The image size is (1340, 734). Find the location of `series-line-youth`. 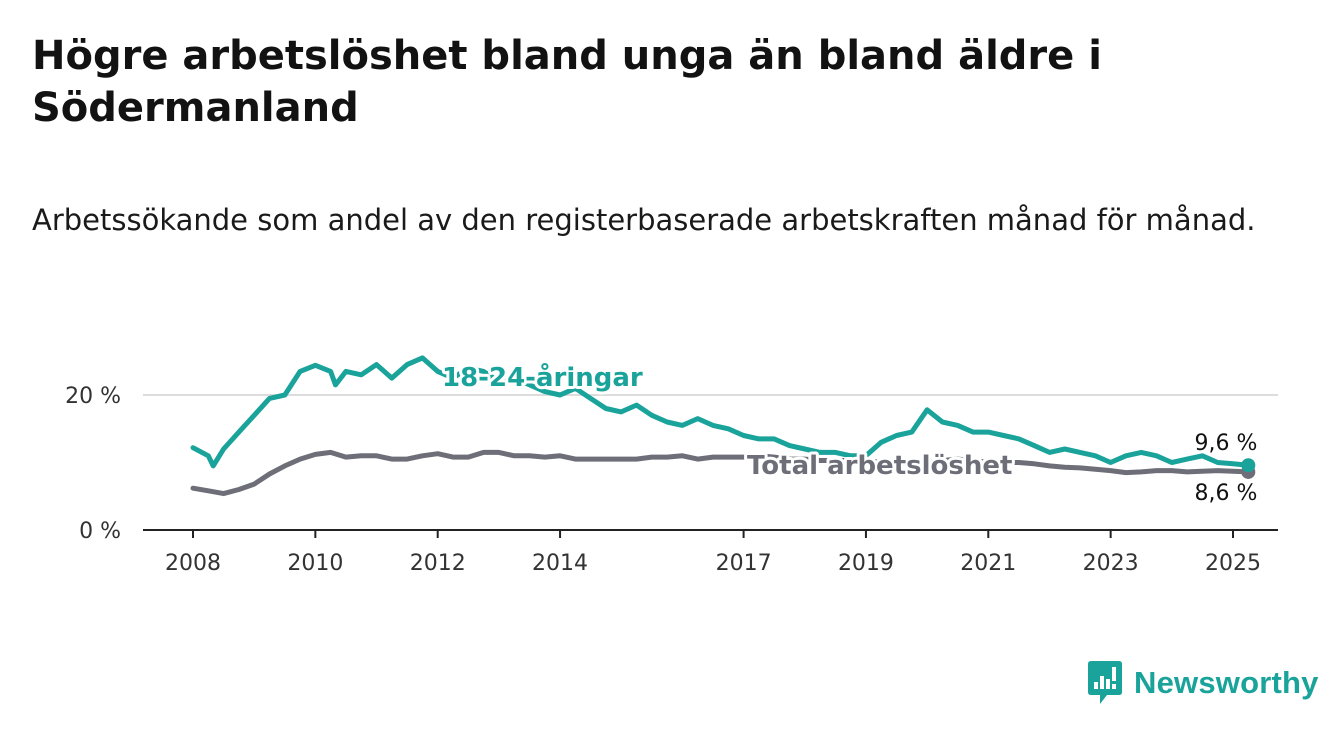

series-line-youth is located at coordinates (720, 412).